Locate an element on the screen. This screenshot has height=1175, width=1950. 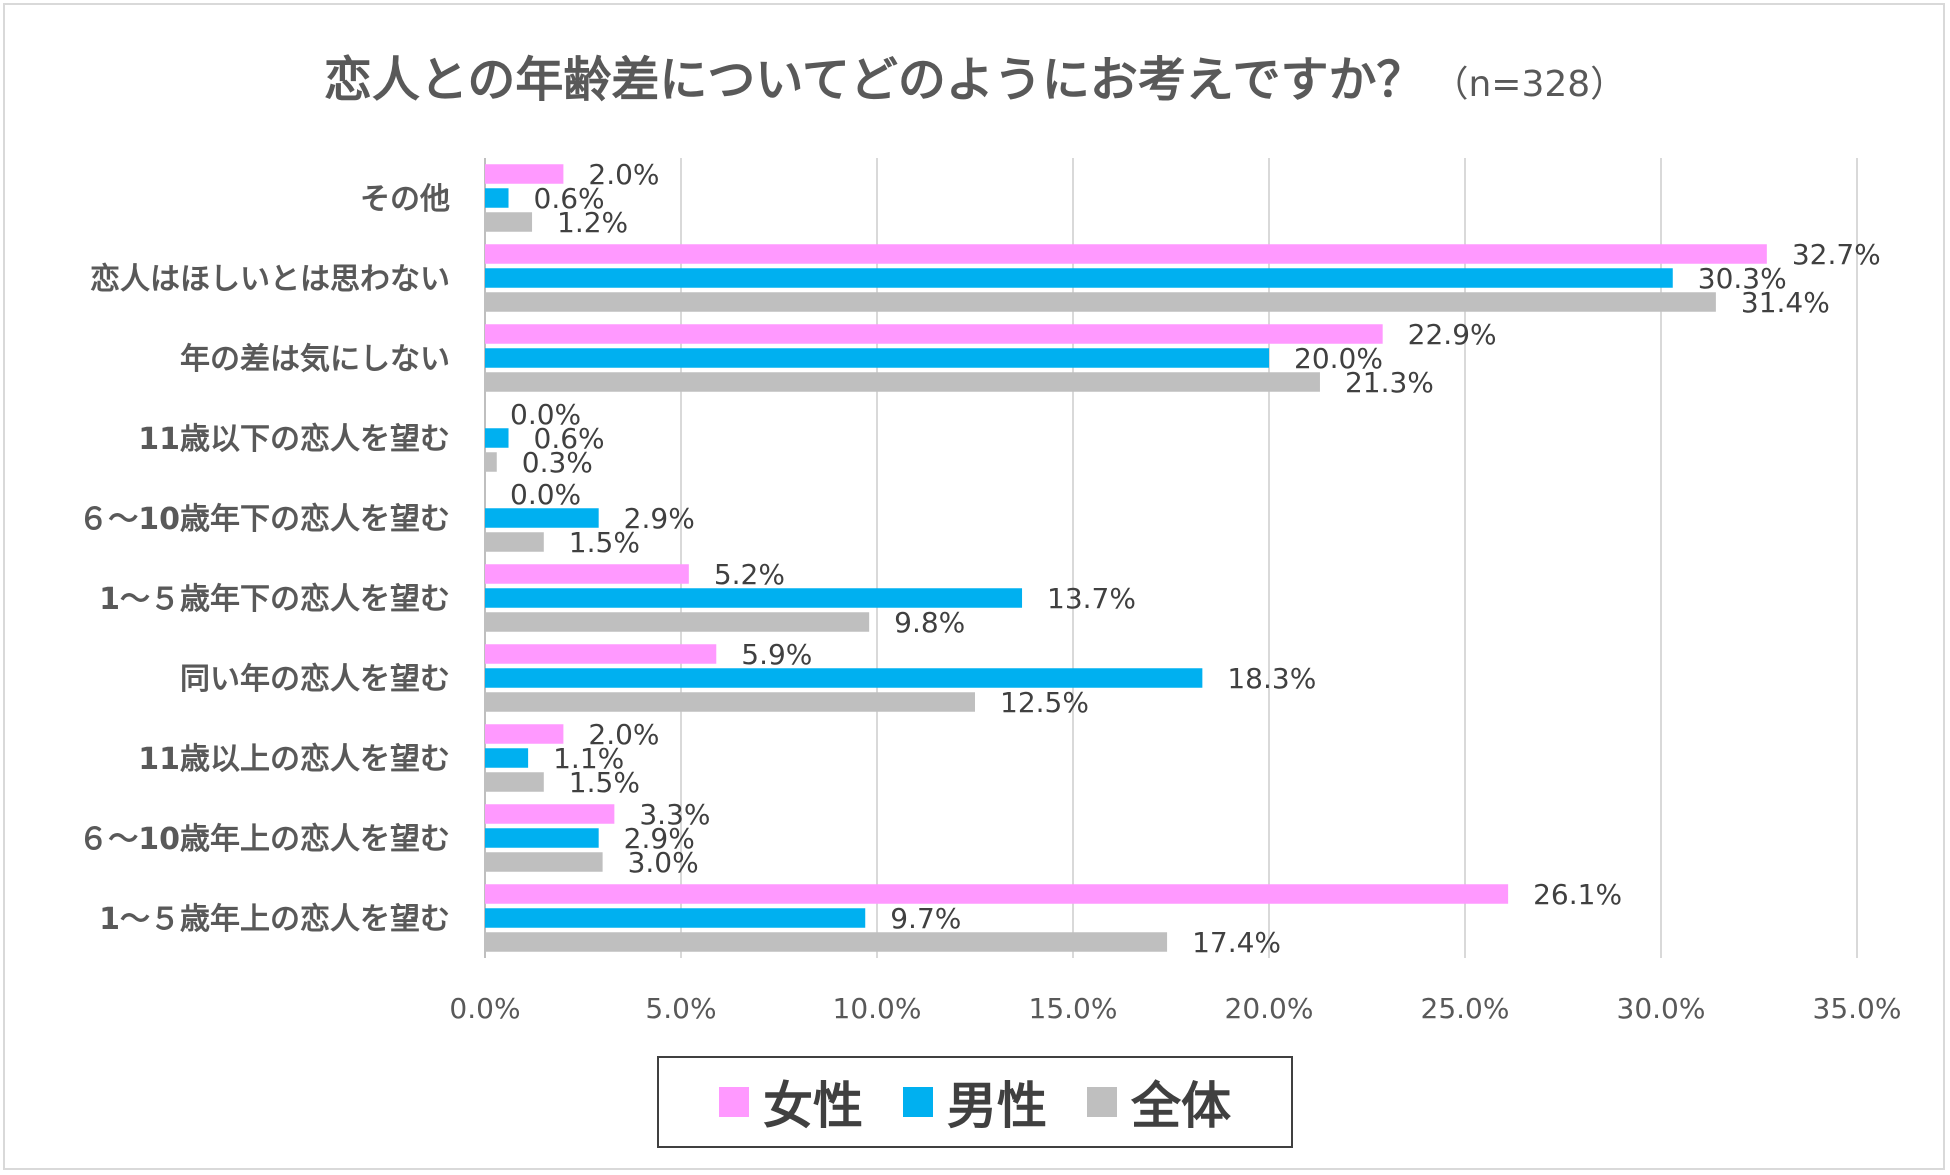
legend-item-female: 女性 is located at coordinates (791, 1102).